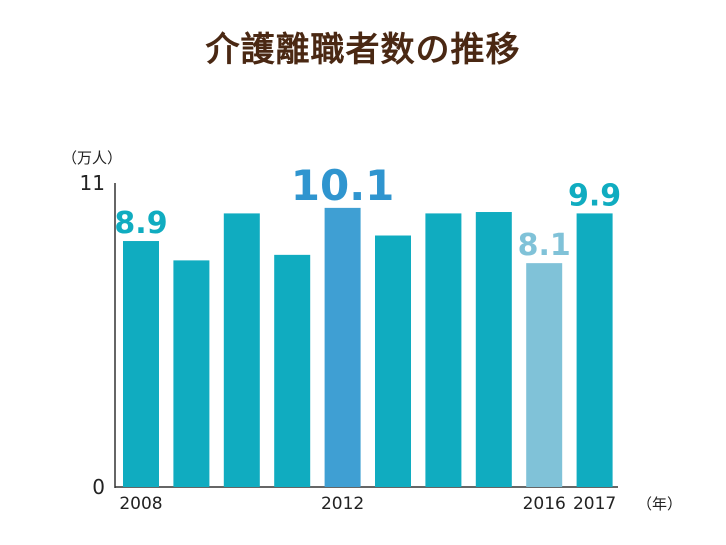  I want to click on data-label-2016: 8.1, so click(544, 245).